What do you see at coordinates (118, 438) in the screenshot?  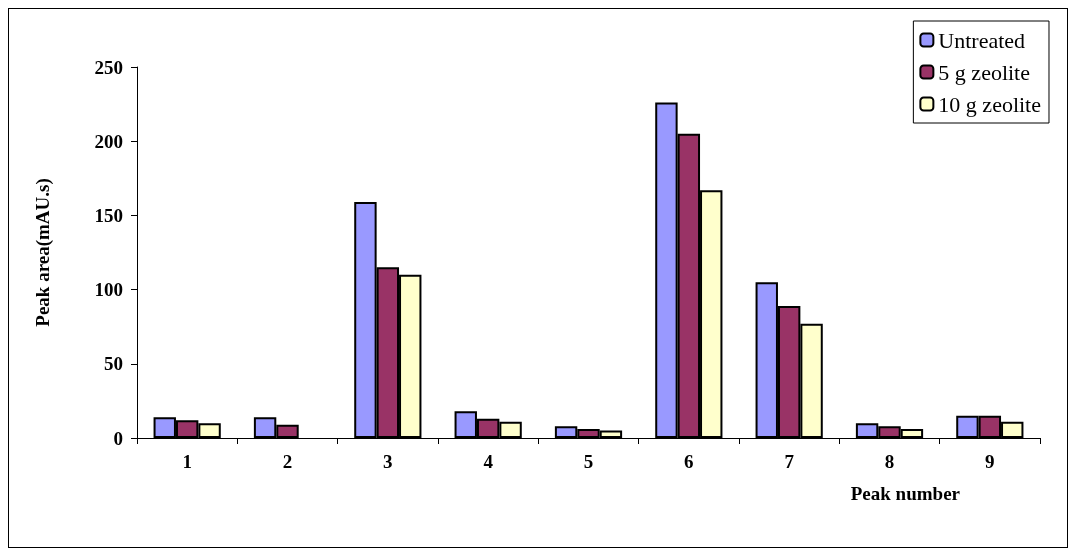 I see `y-tick-label: 0` at bounding box center [118, 438].